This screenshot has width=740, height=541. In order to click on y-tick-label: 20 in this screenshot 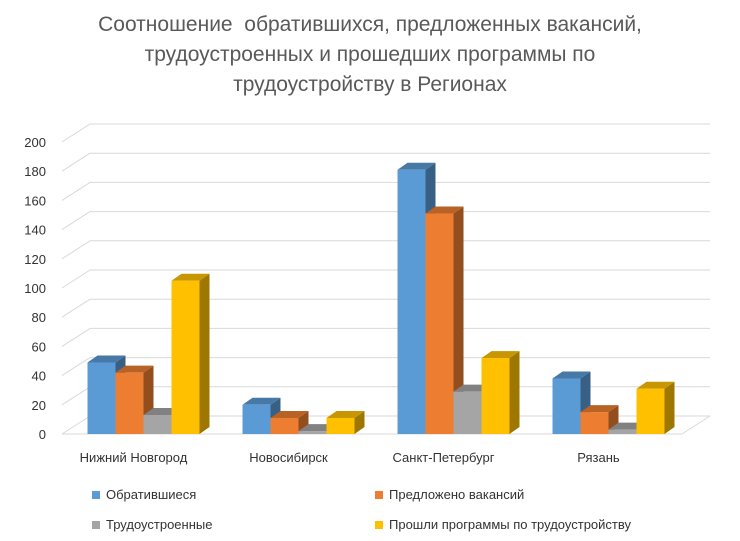, I will do `click(39, 405)`.